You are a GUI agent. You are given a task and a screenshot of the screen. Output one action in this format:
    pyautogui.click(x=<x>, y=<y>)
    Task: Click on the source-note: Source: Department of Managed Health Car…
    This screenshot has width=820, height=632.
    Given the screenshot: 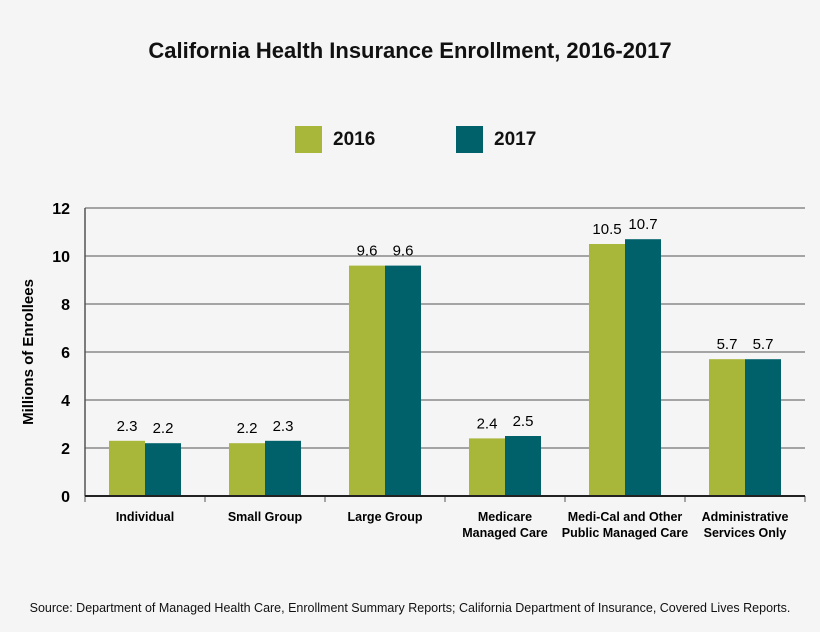 What is the action you would take?
    pyautogui.click(x=410, y=608)
    